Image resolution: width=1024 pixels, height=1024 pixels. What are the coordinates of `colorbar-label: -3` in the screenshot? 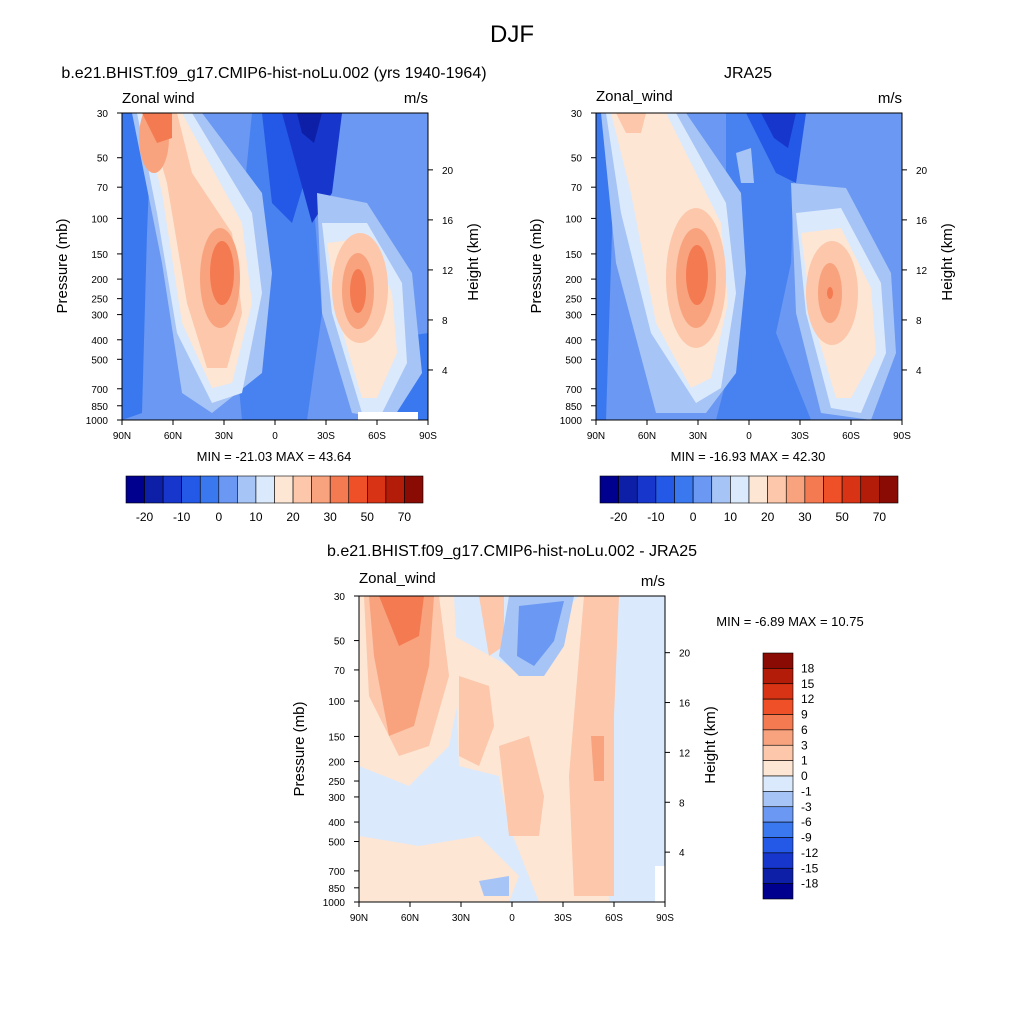 It's located at (806, 807).